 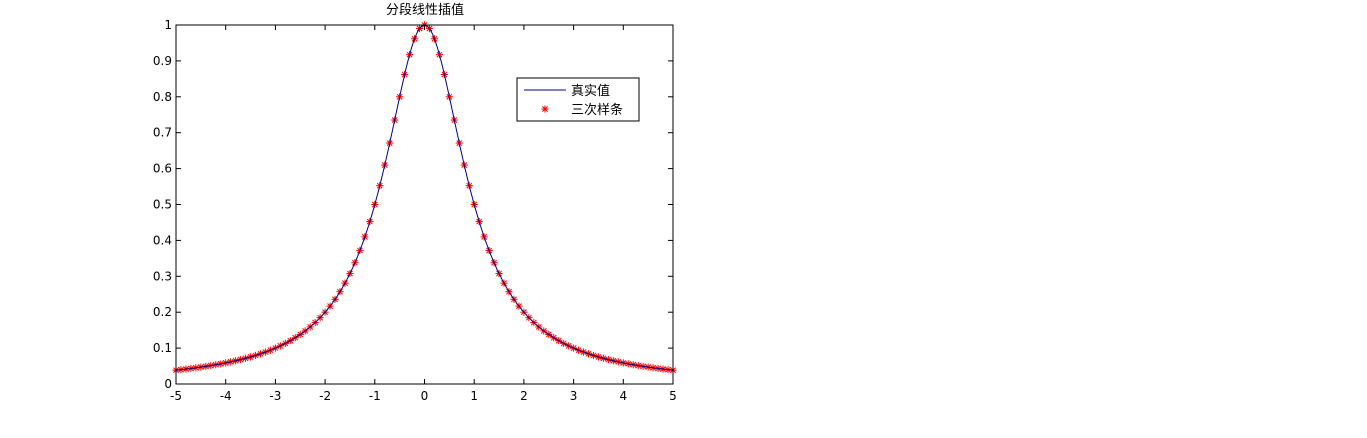 I want to click on legend-asterisk, so click(x=545, y=109).